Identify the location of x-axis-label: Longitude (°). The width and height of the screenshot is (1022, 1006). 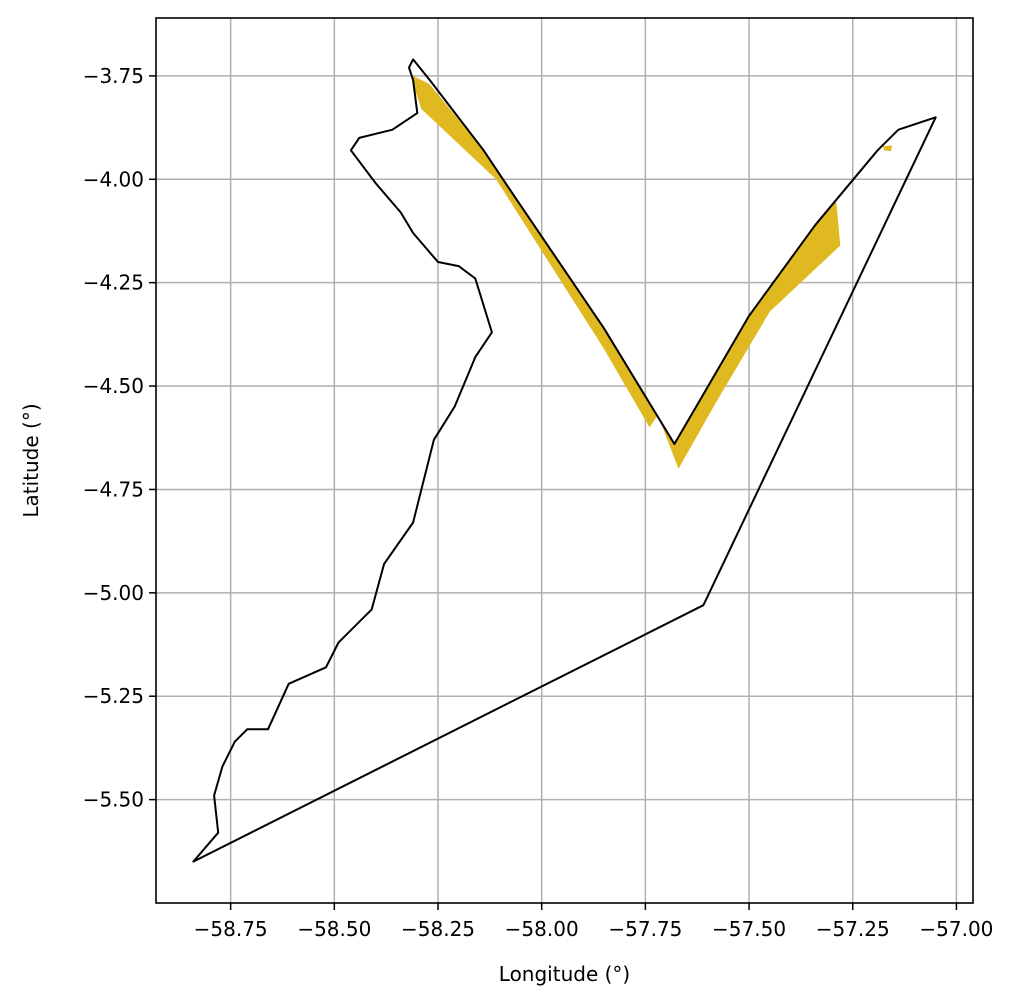
(564, 974).